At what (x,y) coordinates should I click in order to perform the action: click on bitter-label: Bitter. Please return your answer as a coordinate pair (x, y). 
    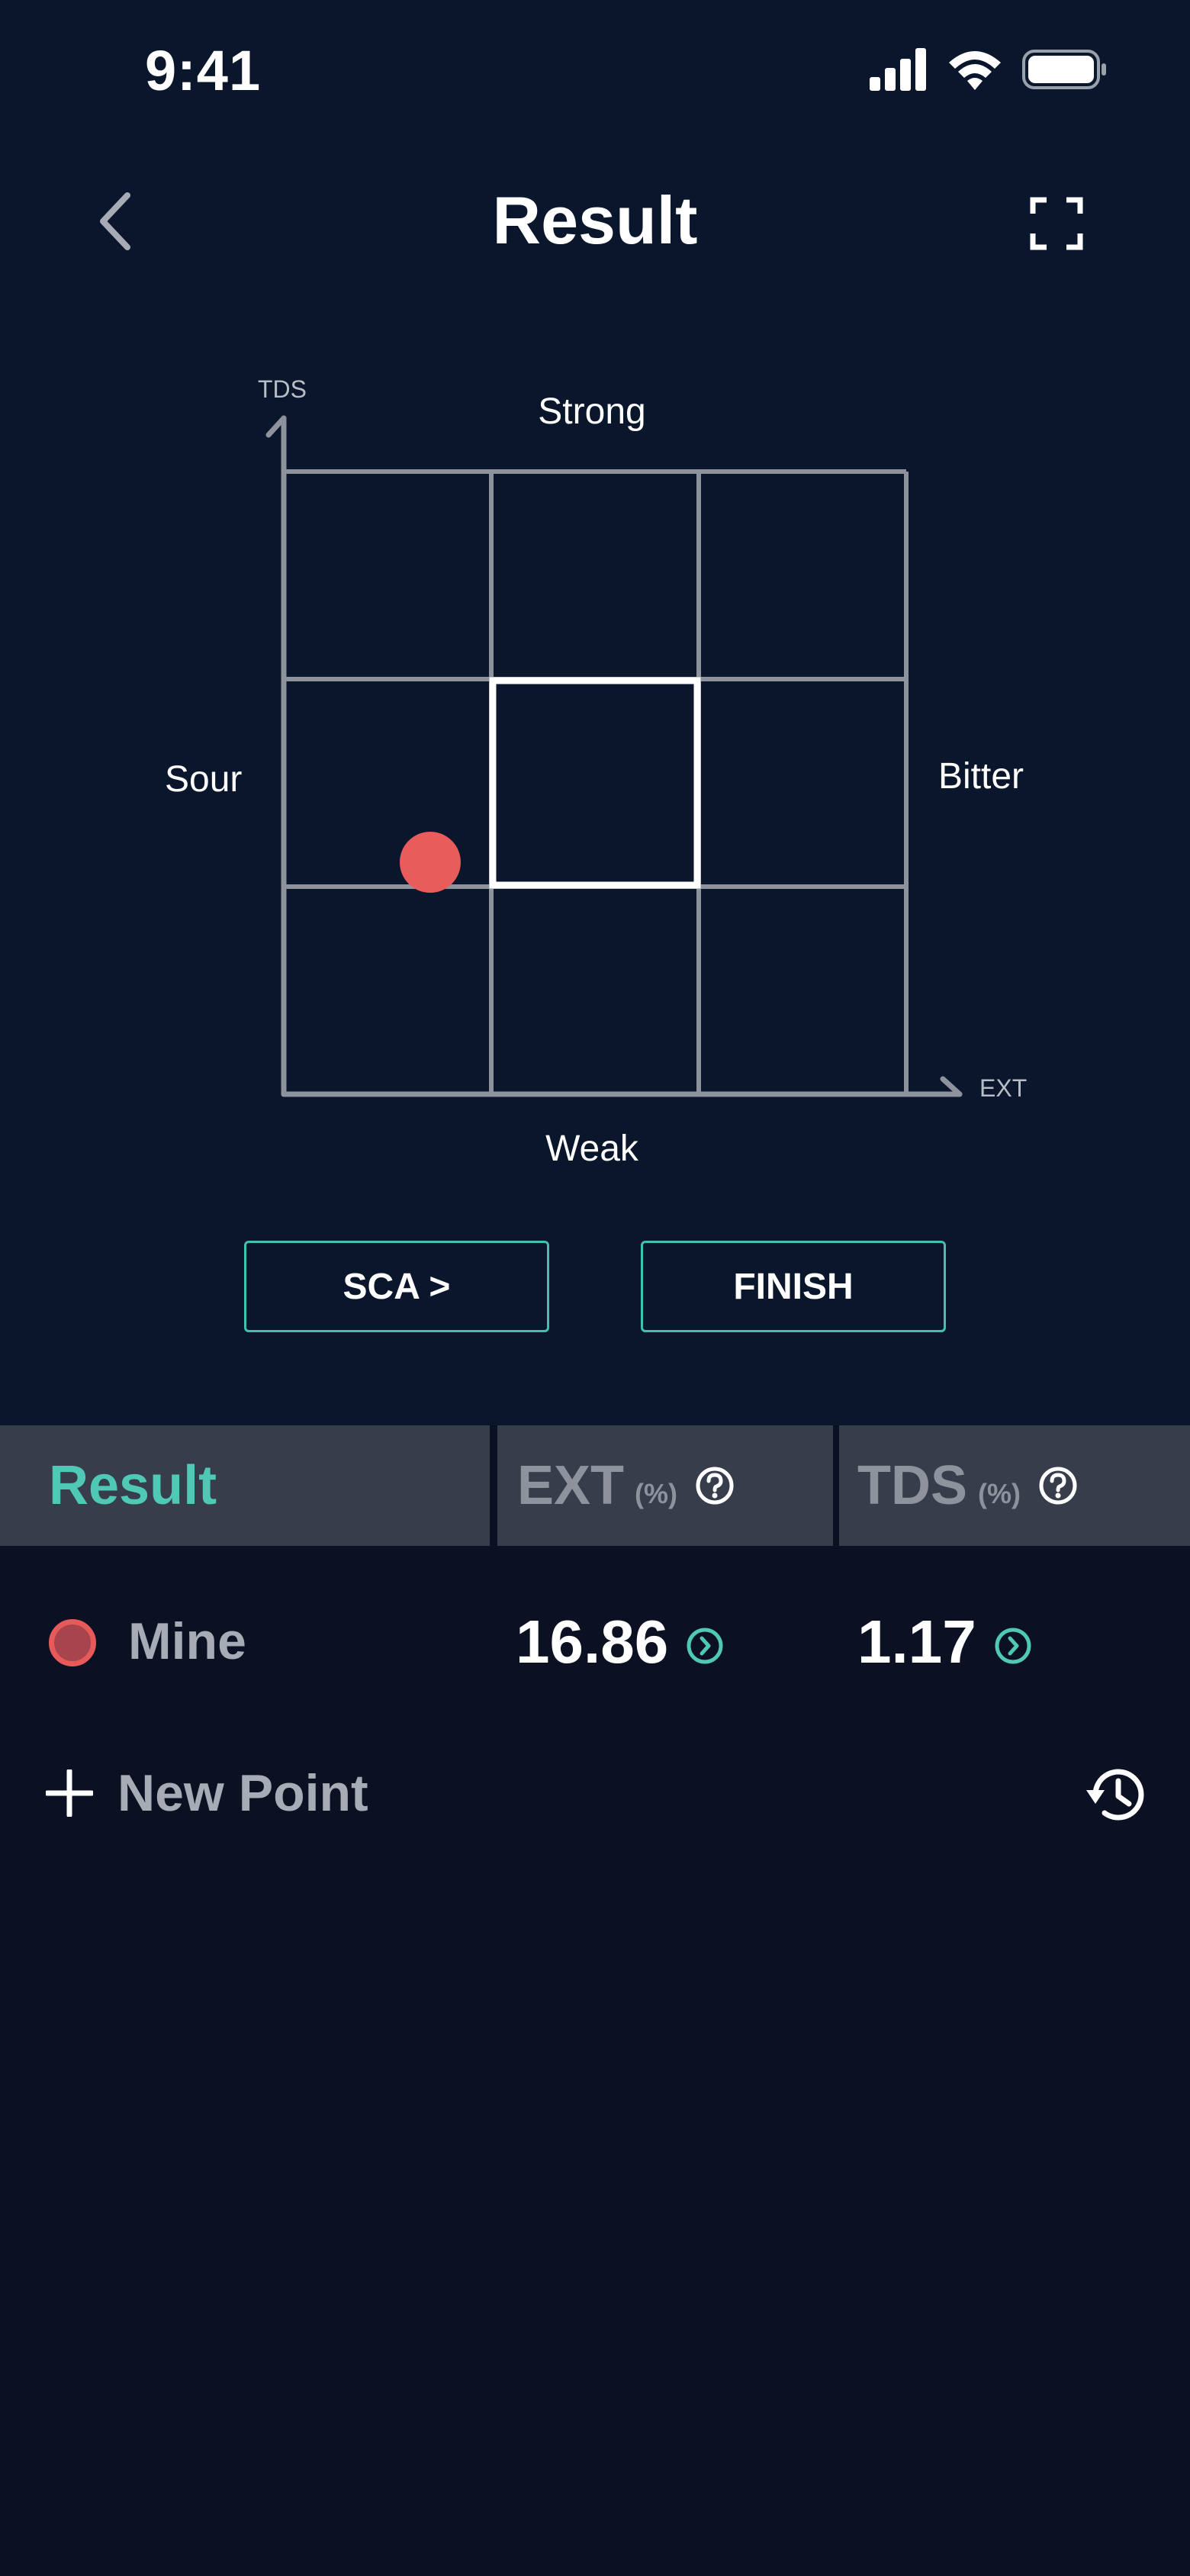
    Looking at the image, I should click on (981, 776).